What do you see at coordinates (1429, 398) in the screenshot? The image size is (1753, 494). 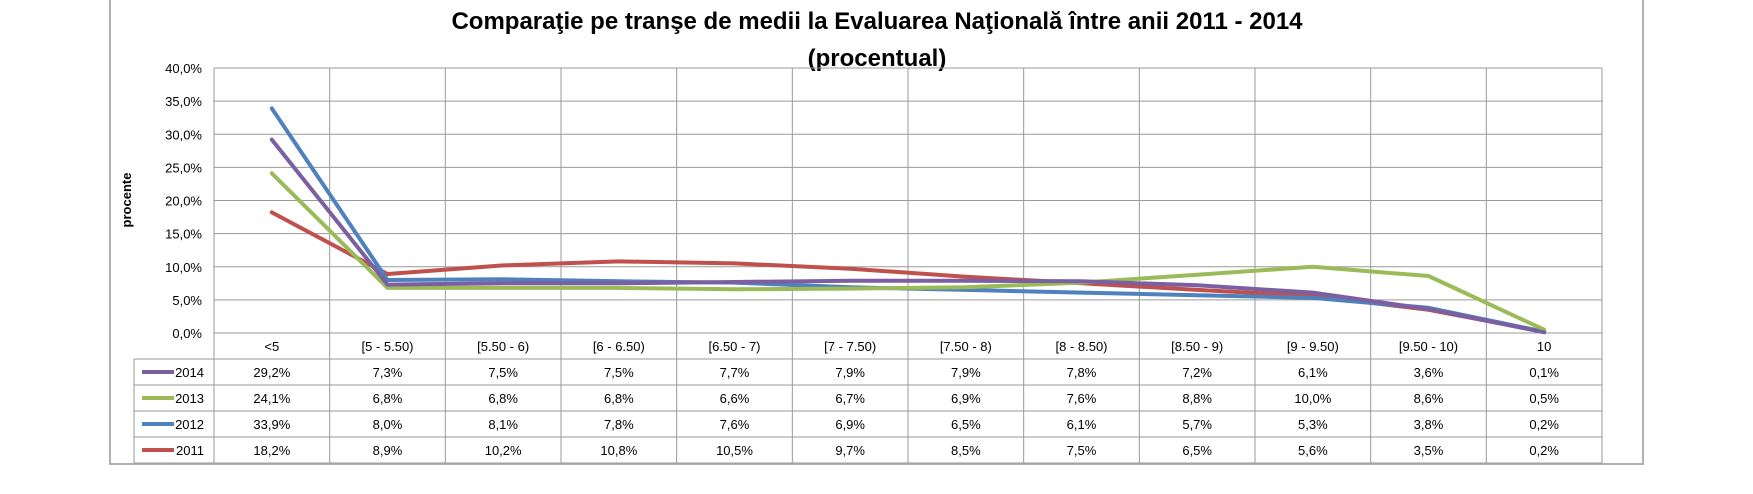 I see `table-cell: 8,6%` at bounding box center [1429, 398].